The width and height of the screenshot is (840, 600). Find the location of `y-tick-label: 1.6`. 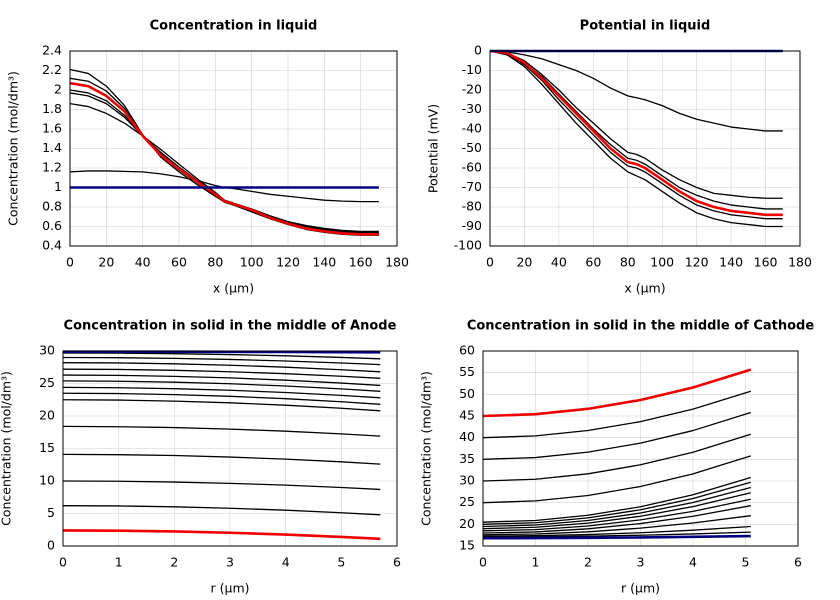

y-tick-label: 1.6 is located at coordinates (52, 128).